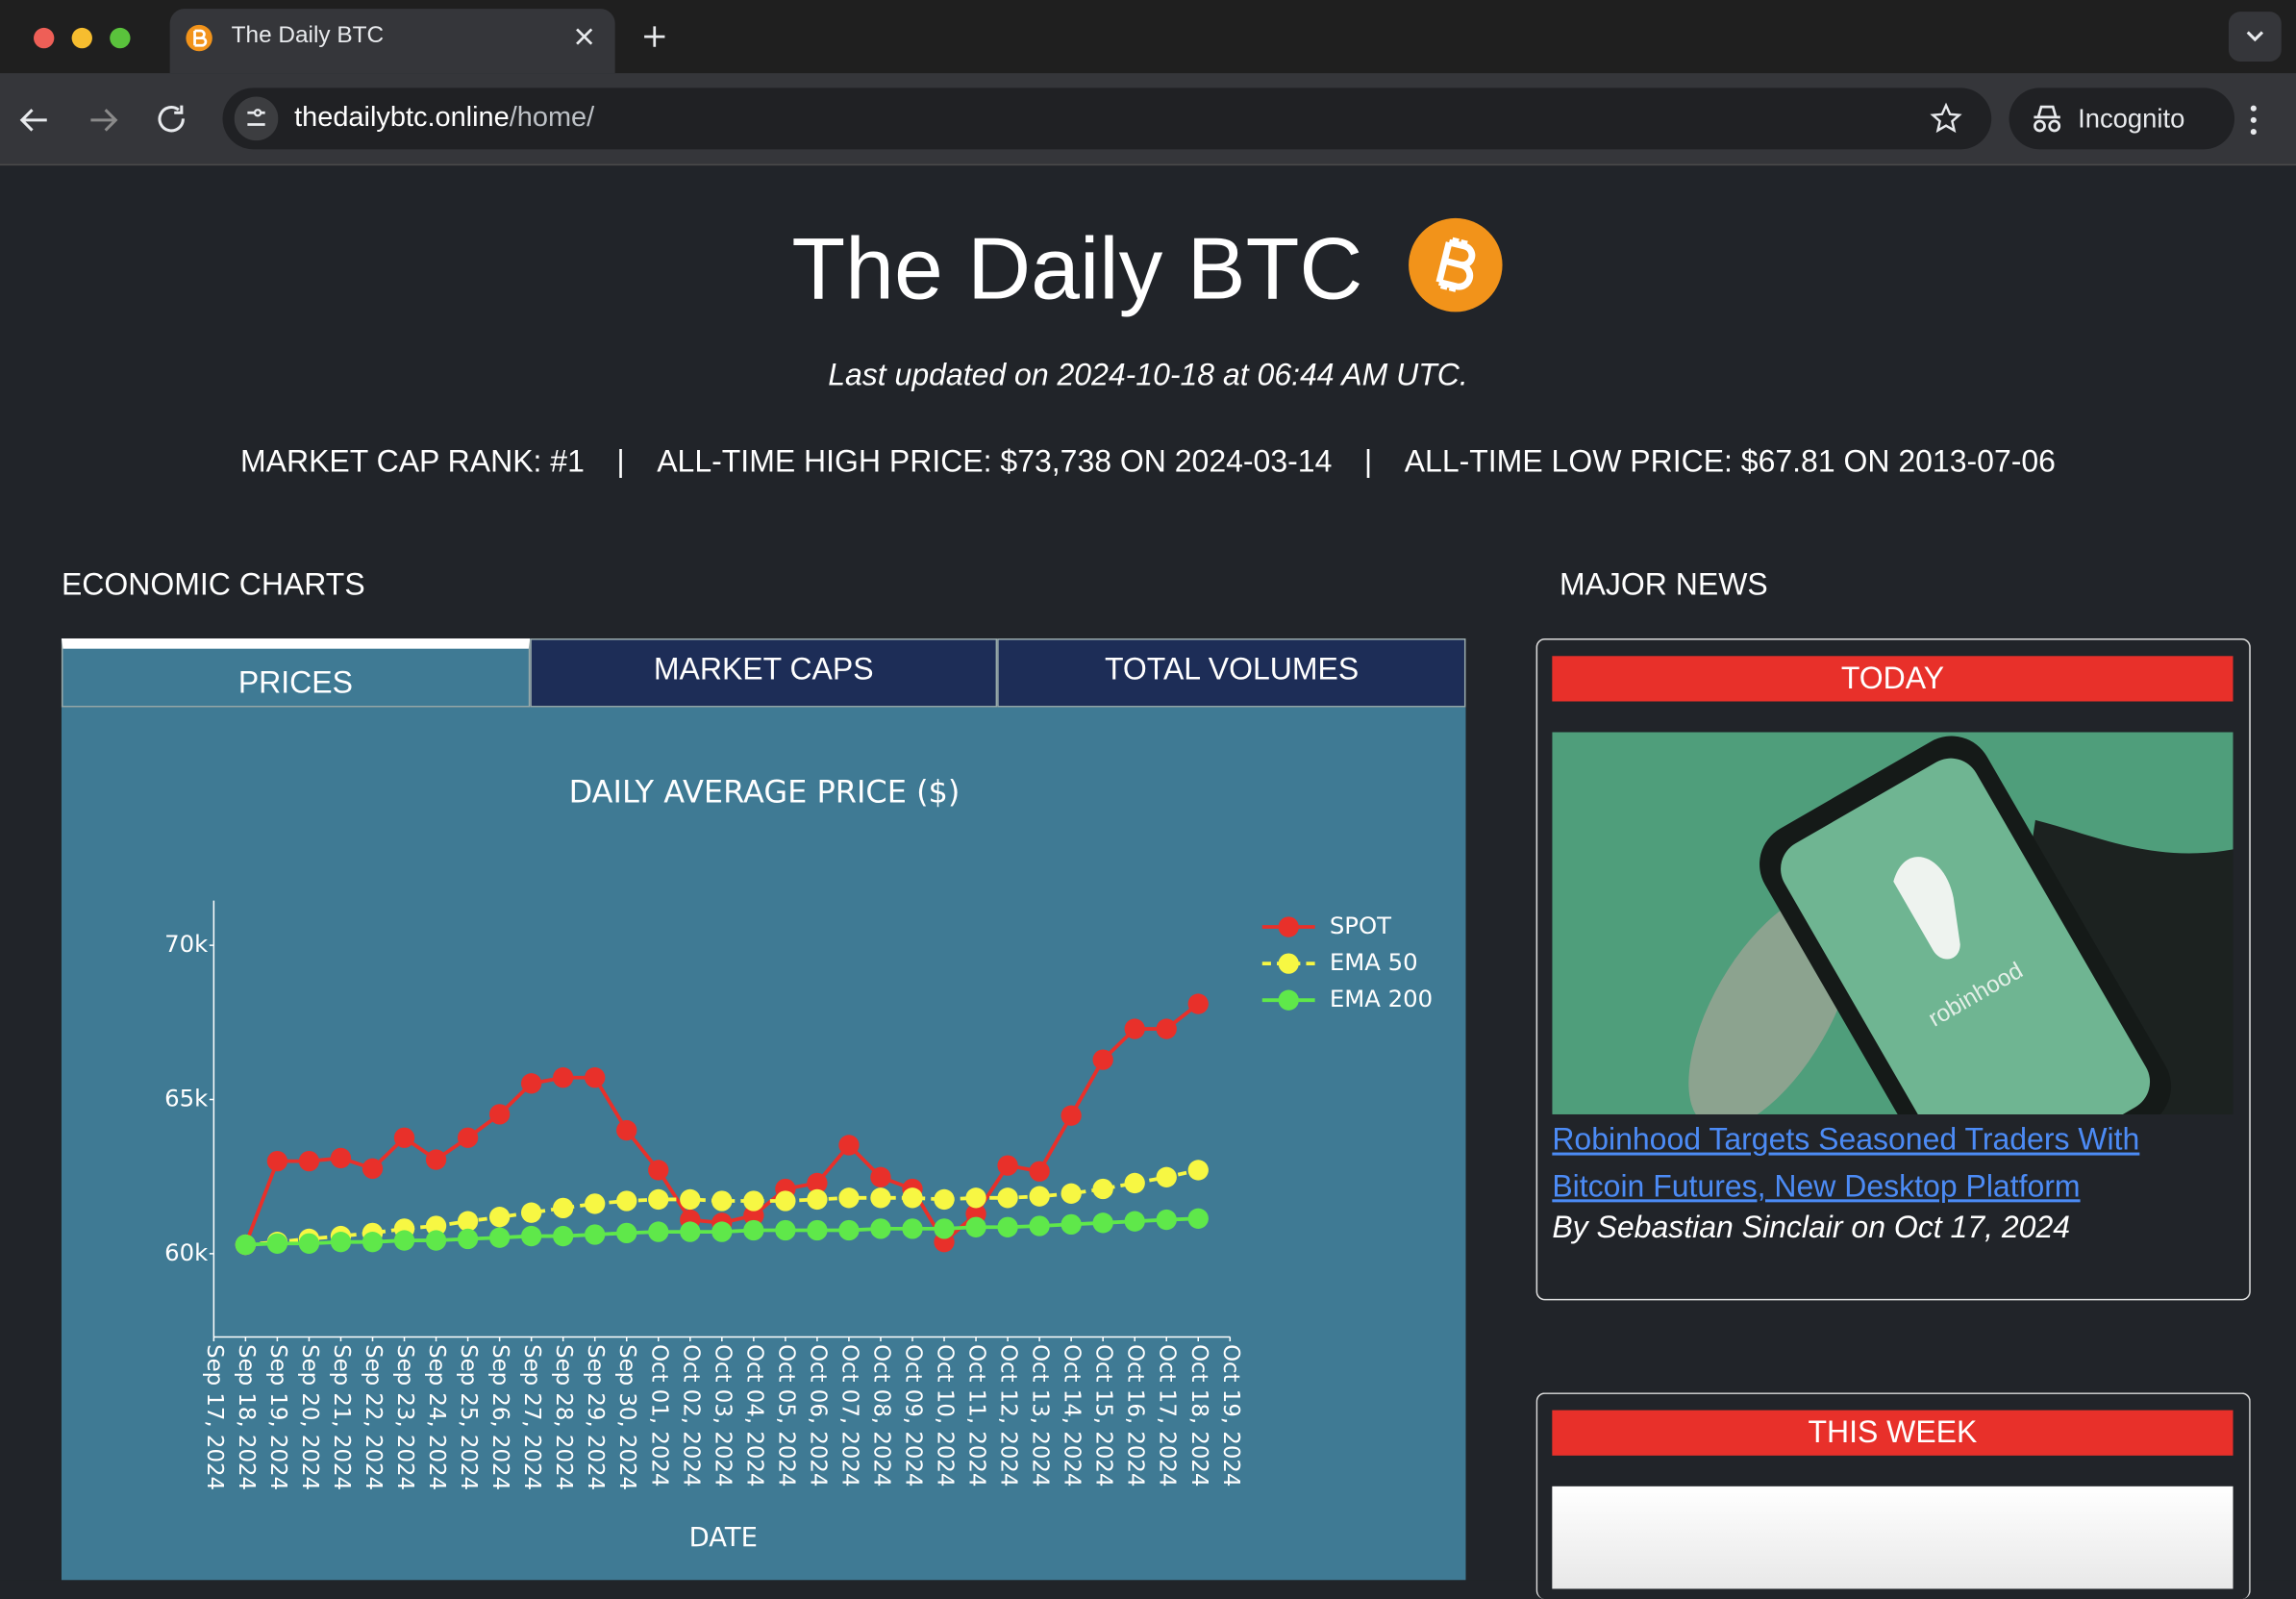 The width and height of the screenshot is (2296, 1599). What do you see at coordinates (120, 38) in the screenshot?
I see `maximize-window` at bounding box center [120, 38].